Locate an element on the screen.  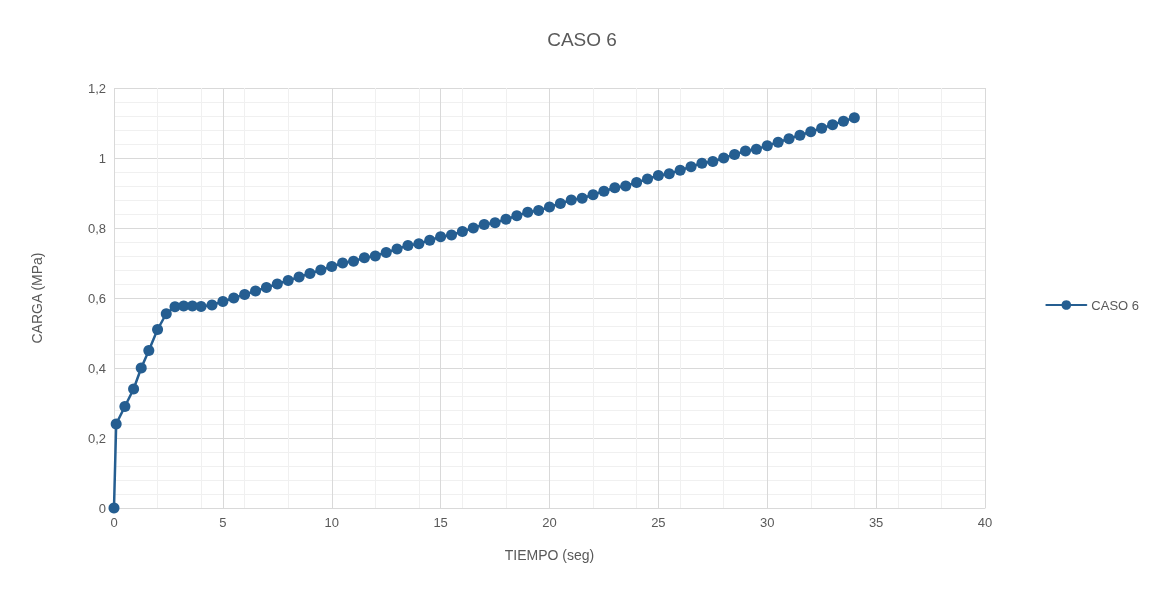
x-axis-title: TIEMPO (seg) is located at coordinates (549, 555).